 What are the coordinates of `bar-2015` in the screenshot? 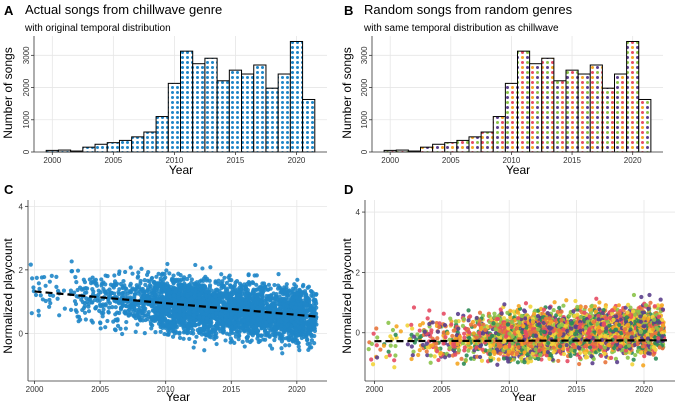 It's located at (235, 111).